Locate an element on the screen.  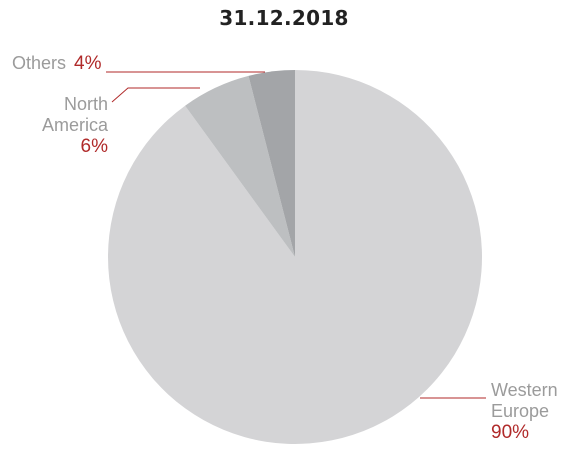
slice-label-line: Western is located at coordinates (524, 390).